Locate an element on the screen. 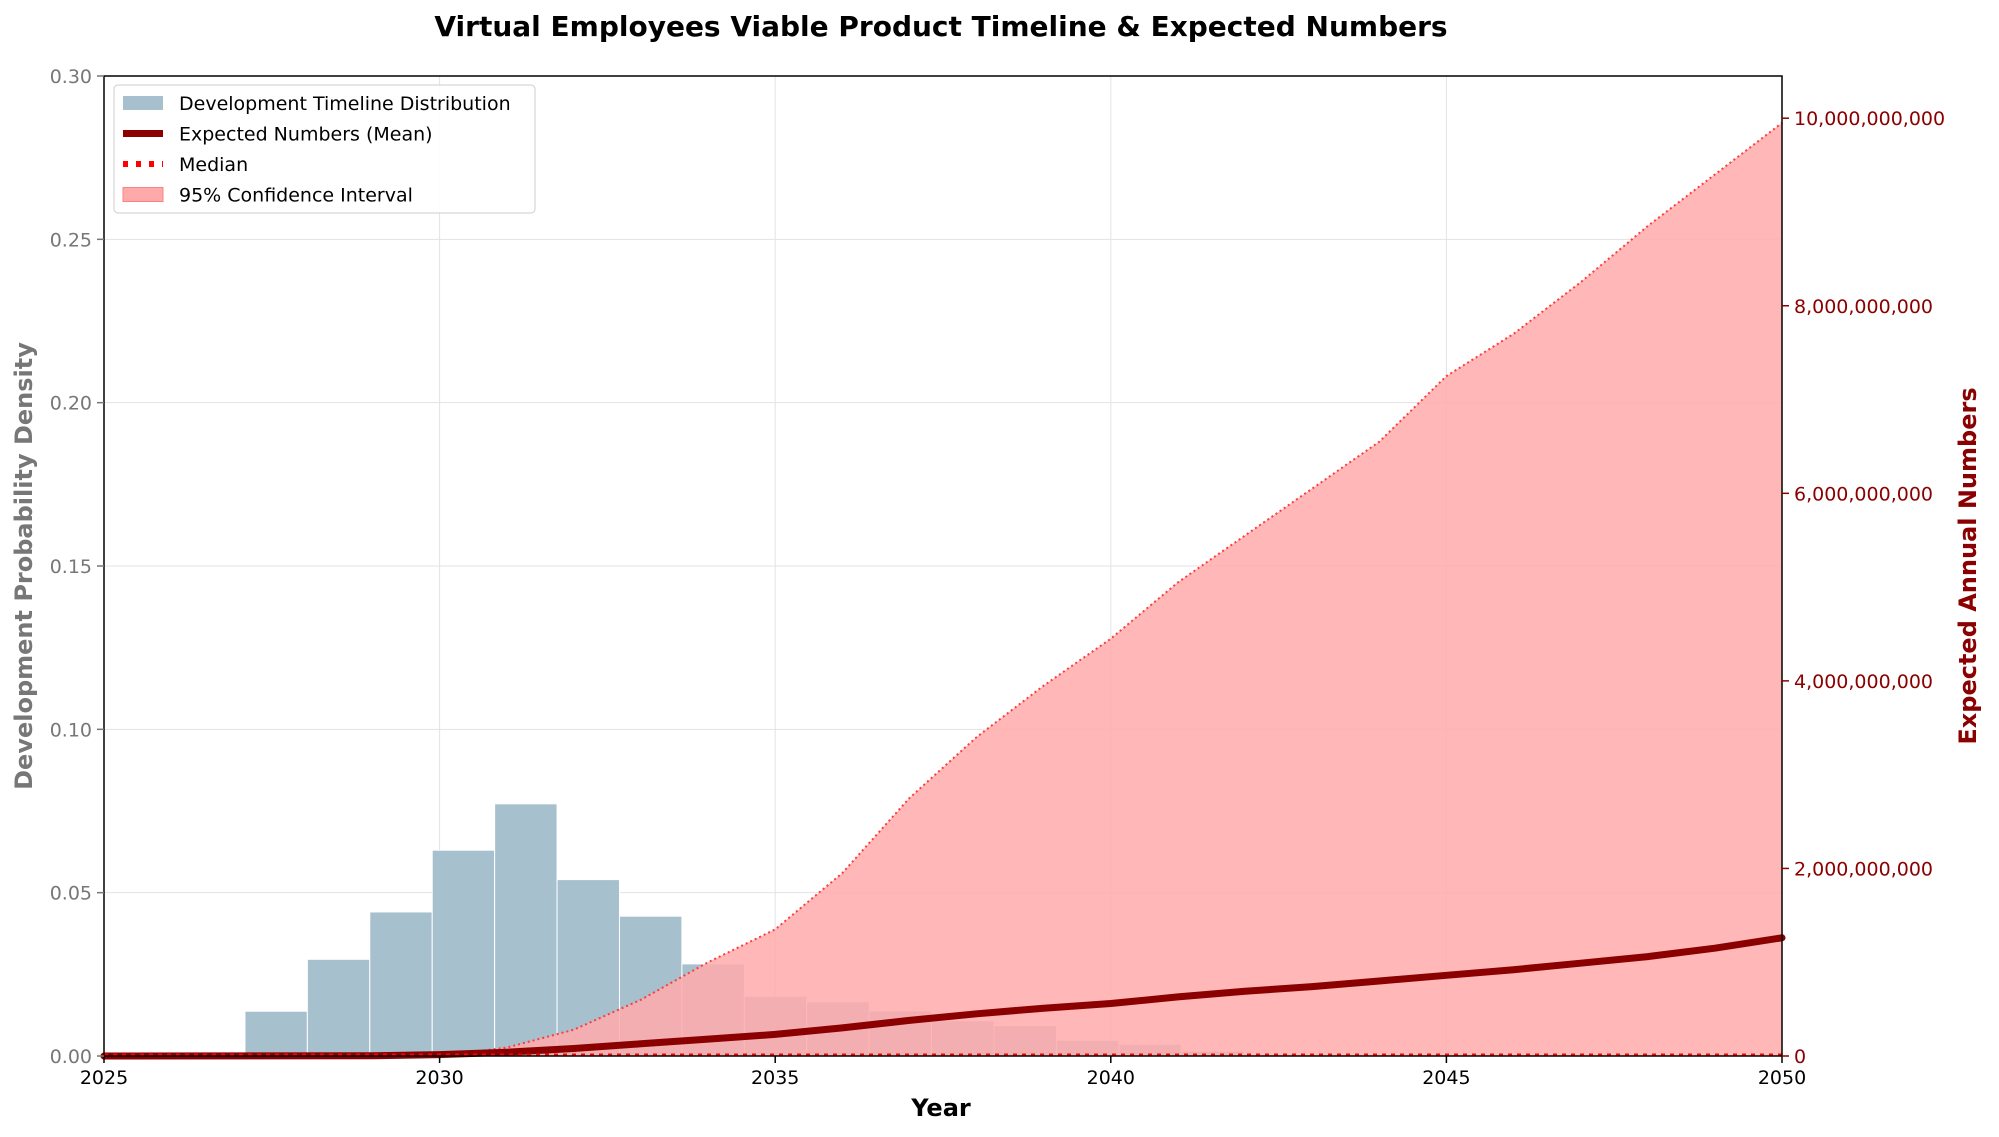 The image size is (1999, 1137). y-axis-right-label: Expected Annual Numbers is located at coordinates (1968, 565).